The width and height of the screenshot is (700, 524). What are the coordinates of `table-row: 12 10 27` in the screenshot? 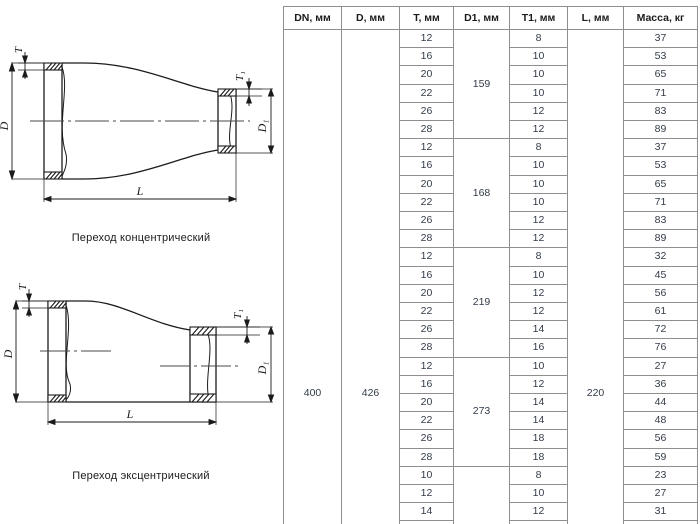 It's located at (491, 494).